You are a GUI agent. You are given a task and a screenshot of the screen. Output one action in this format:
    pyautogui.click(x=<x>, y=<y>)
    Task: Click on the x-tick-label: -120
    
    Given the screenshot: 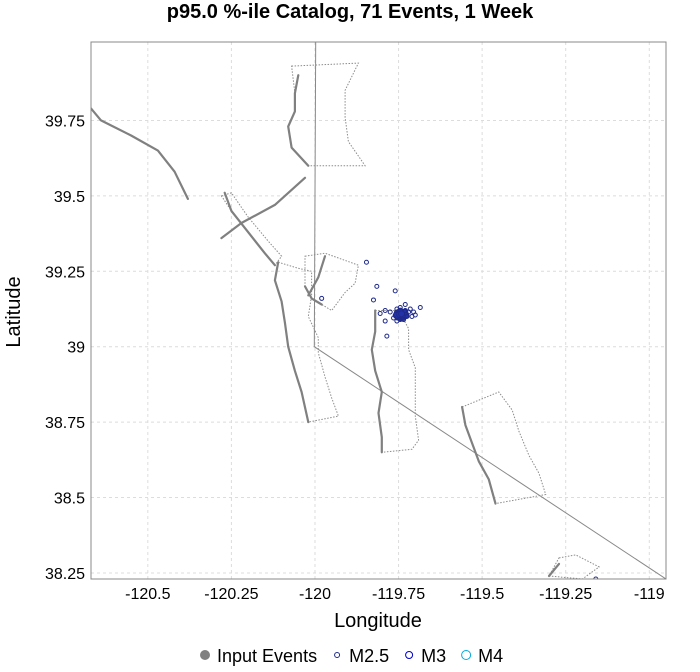 What is the action you would take?
    pyautogui.click(x=315, y=594)
    